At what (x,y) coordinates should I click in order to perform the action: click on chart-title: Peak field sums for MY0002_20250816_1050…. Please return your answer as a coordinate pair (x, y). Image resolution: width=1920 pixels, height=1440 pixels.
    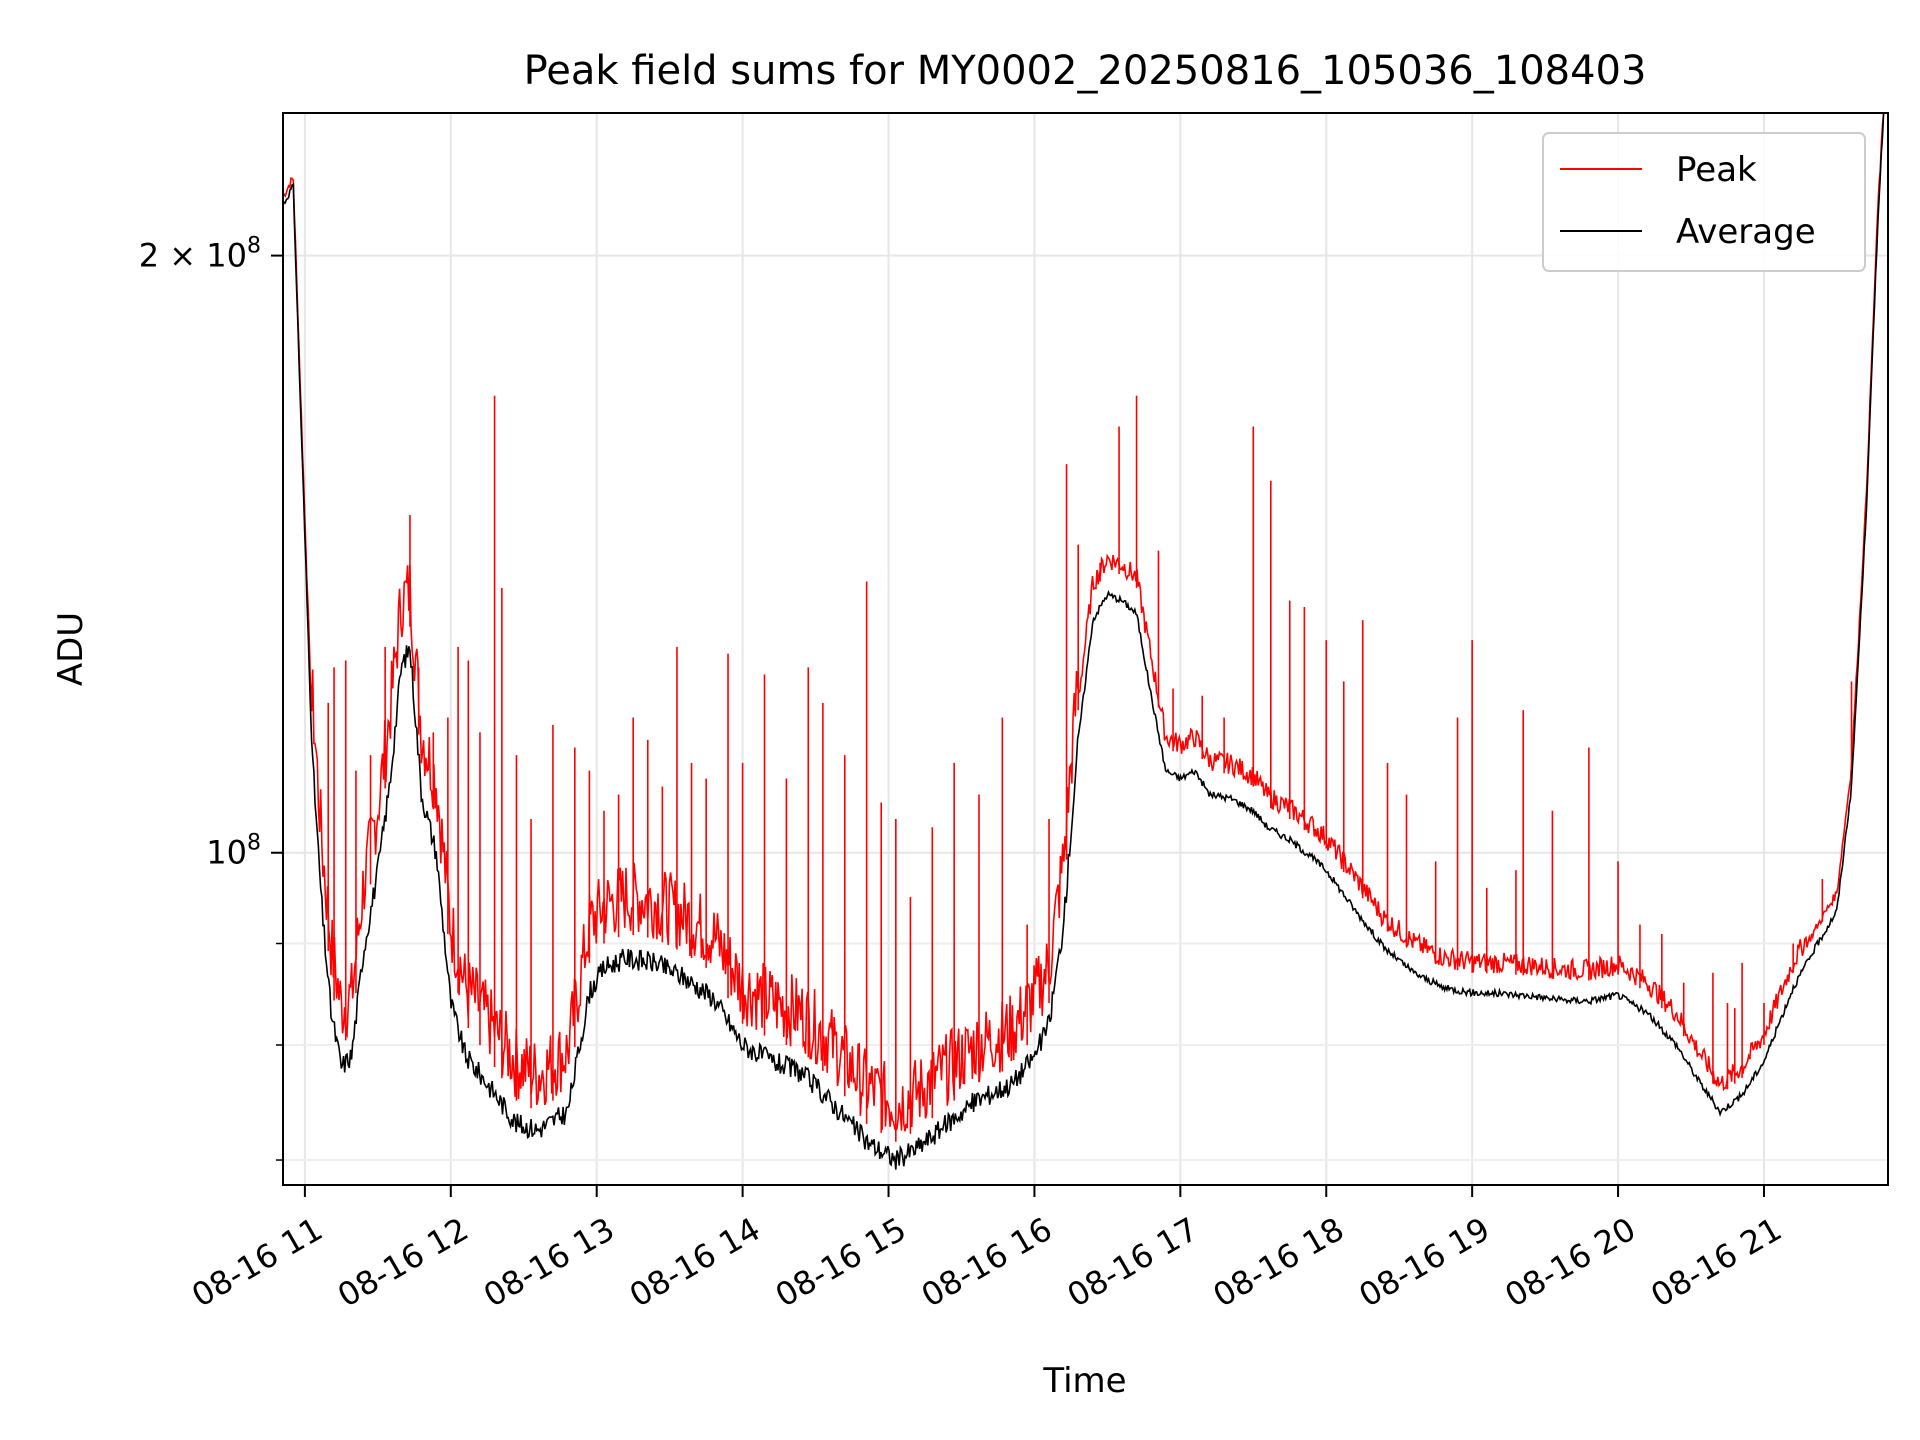
    Looking at the image, I should click on (1085, 71).